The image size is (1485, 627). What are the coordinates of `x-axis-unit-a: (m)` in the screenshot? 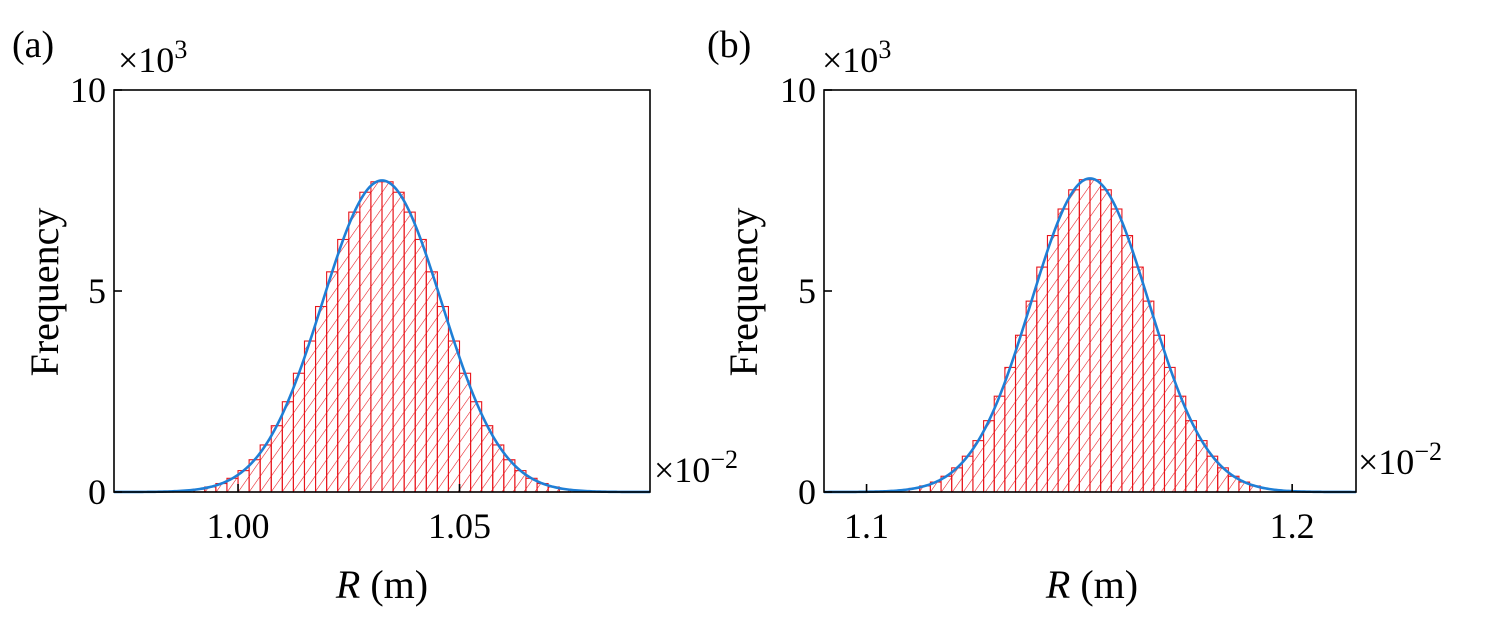 It's located at (394, 584).